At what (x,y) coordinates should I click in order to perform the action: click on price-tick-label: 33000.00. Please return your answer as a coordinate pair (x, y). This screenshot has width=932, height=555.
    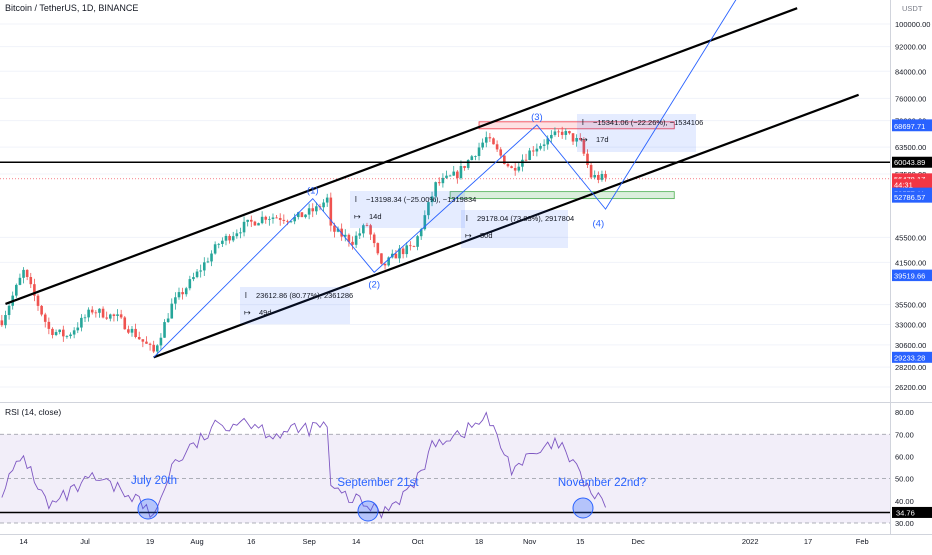
    Looking at the image, I should click on (910, 324).